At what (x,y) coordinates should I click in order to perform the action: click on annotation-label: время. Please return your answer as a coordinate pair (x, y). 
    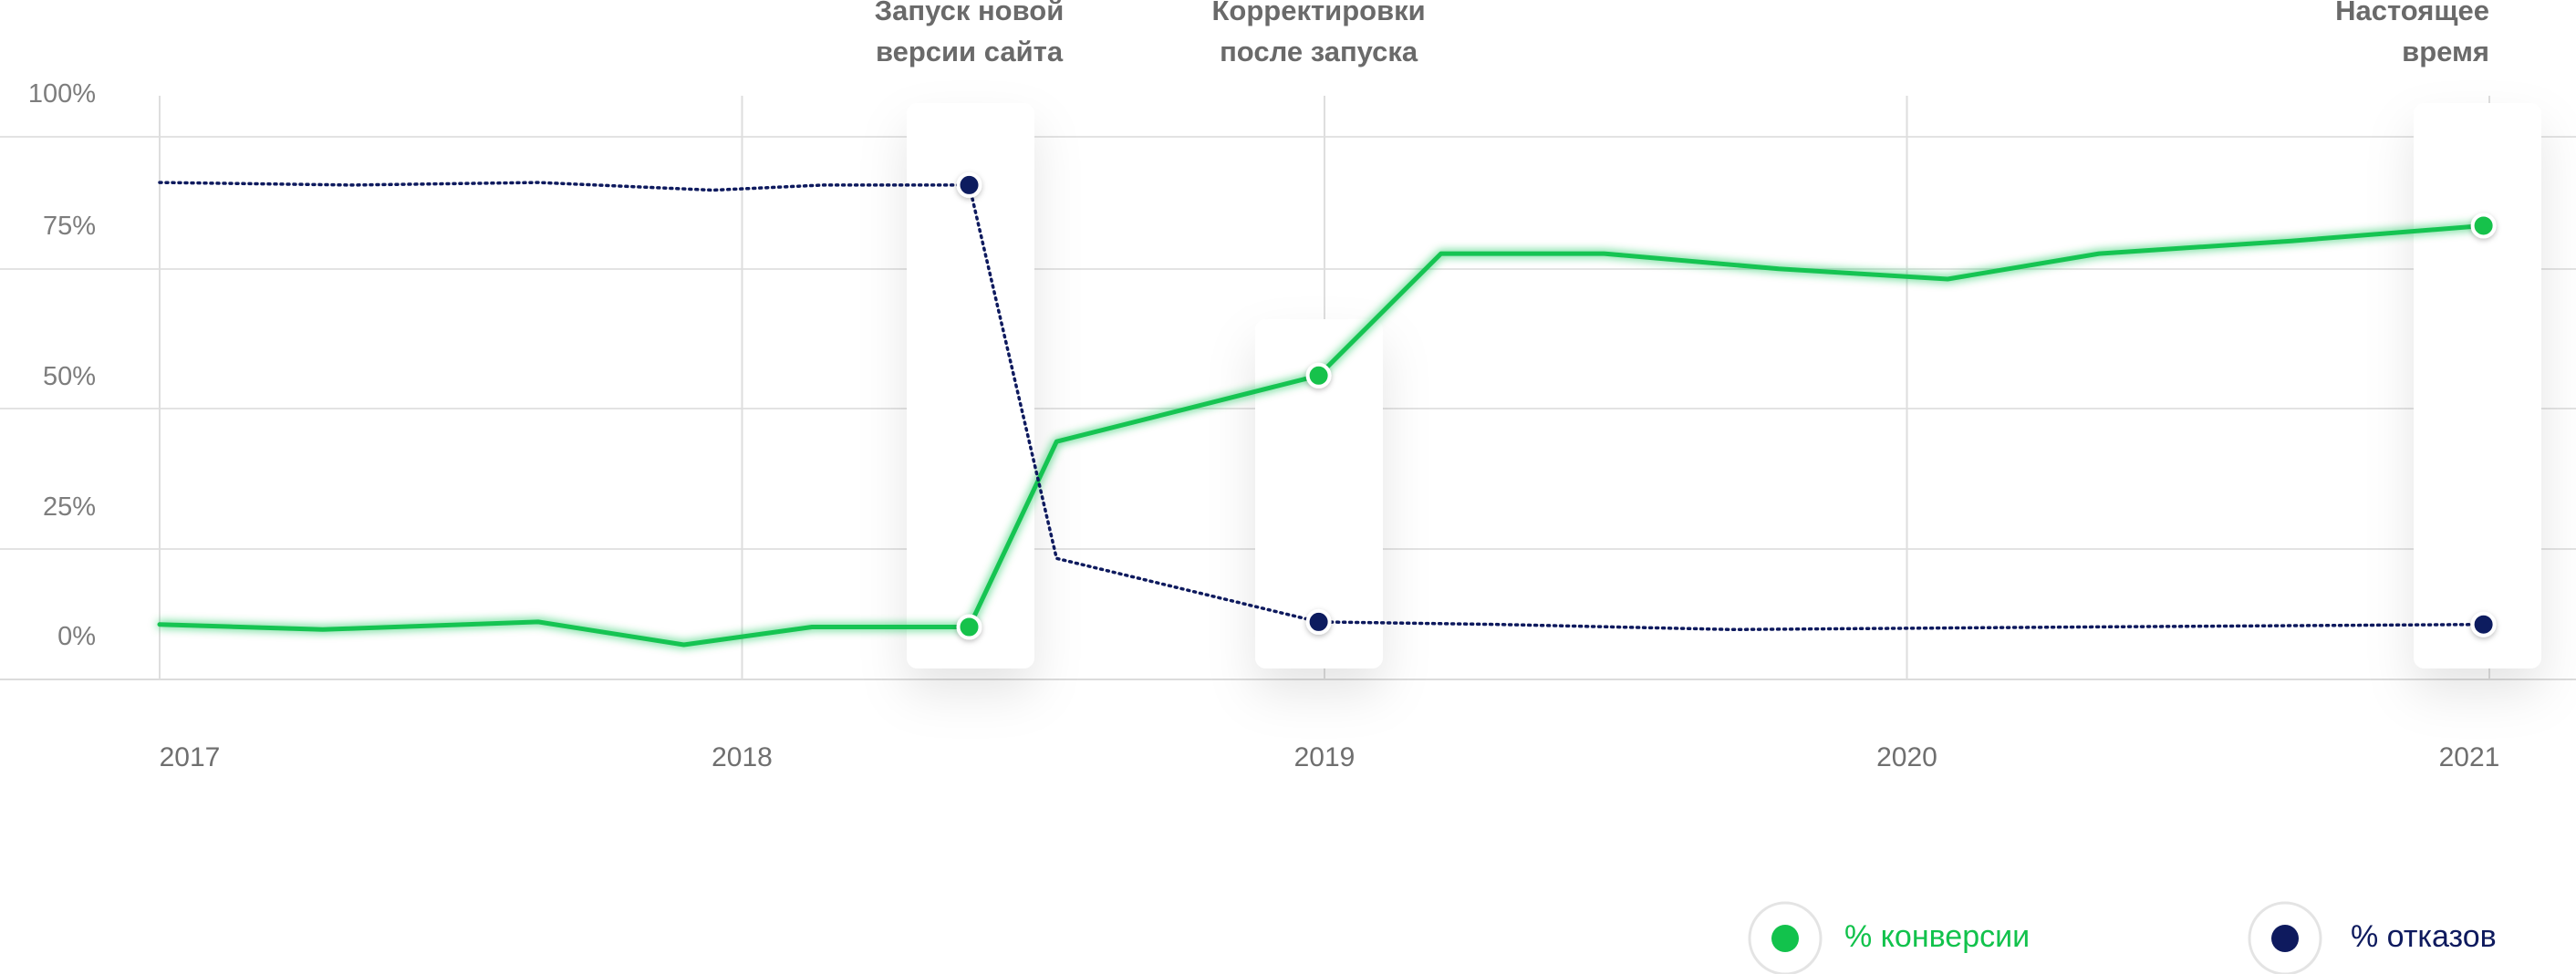
    Looking at the image, I should click on (2445, 51).